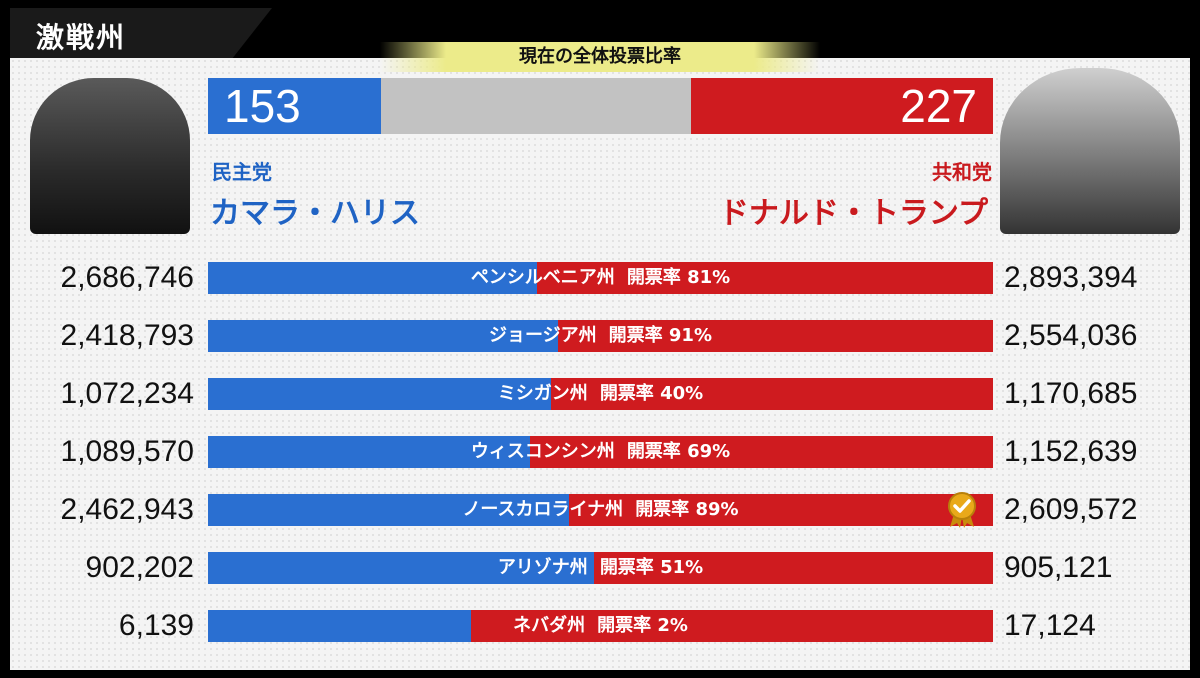 The image size is (1200, 678). I want to click on state-bar: ジョージア州 開票率 91%, so click(600, 336).